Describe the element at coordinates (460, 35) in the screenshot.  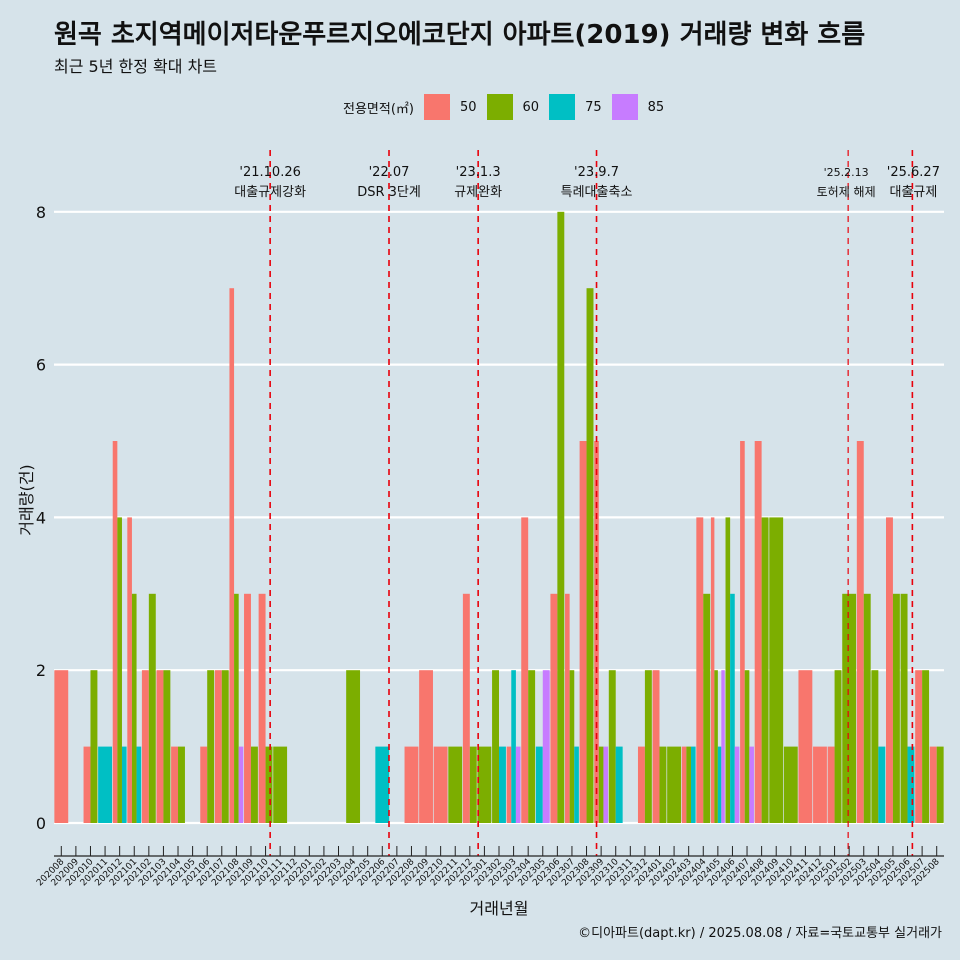
I see `chart-title: 원곡 초지역메이저타운푸르지오에코단지 아파트(2019) 거래량 변화 흐름` at that location.